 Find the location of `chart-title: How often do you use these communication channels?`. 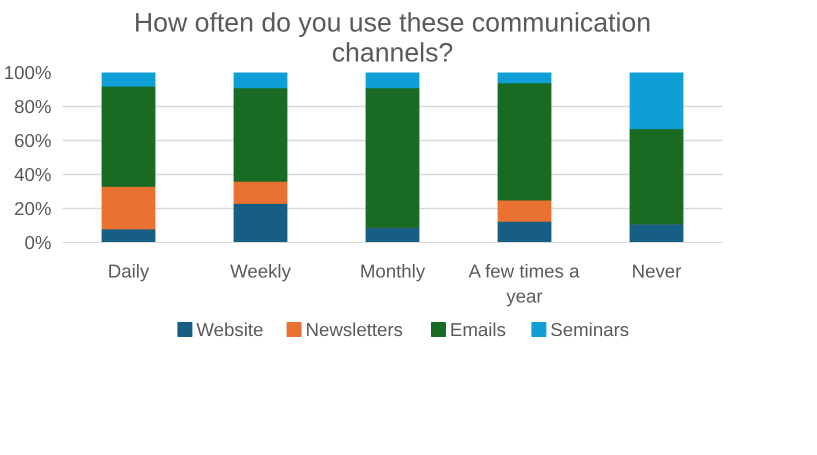

chart-title: How often do you use these communication channels? is located at coordinates (393, 38).